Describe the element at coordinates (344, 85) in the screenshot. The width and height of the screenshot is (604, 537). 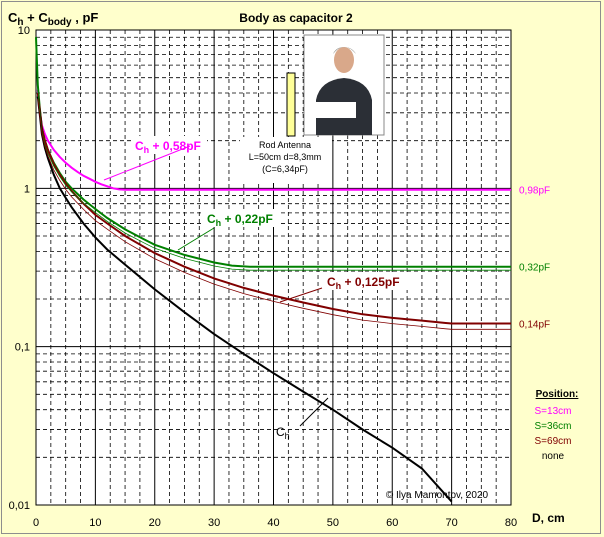
I see `person-photo` at that location.